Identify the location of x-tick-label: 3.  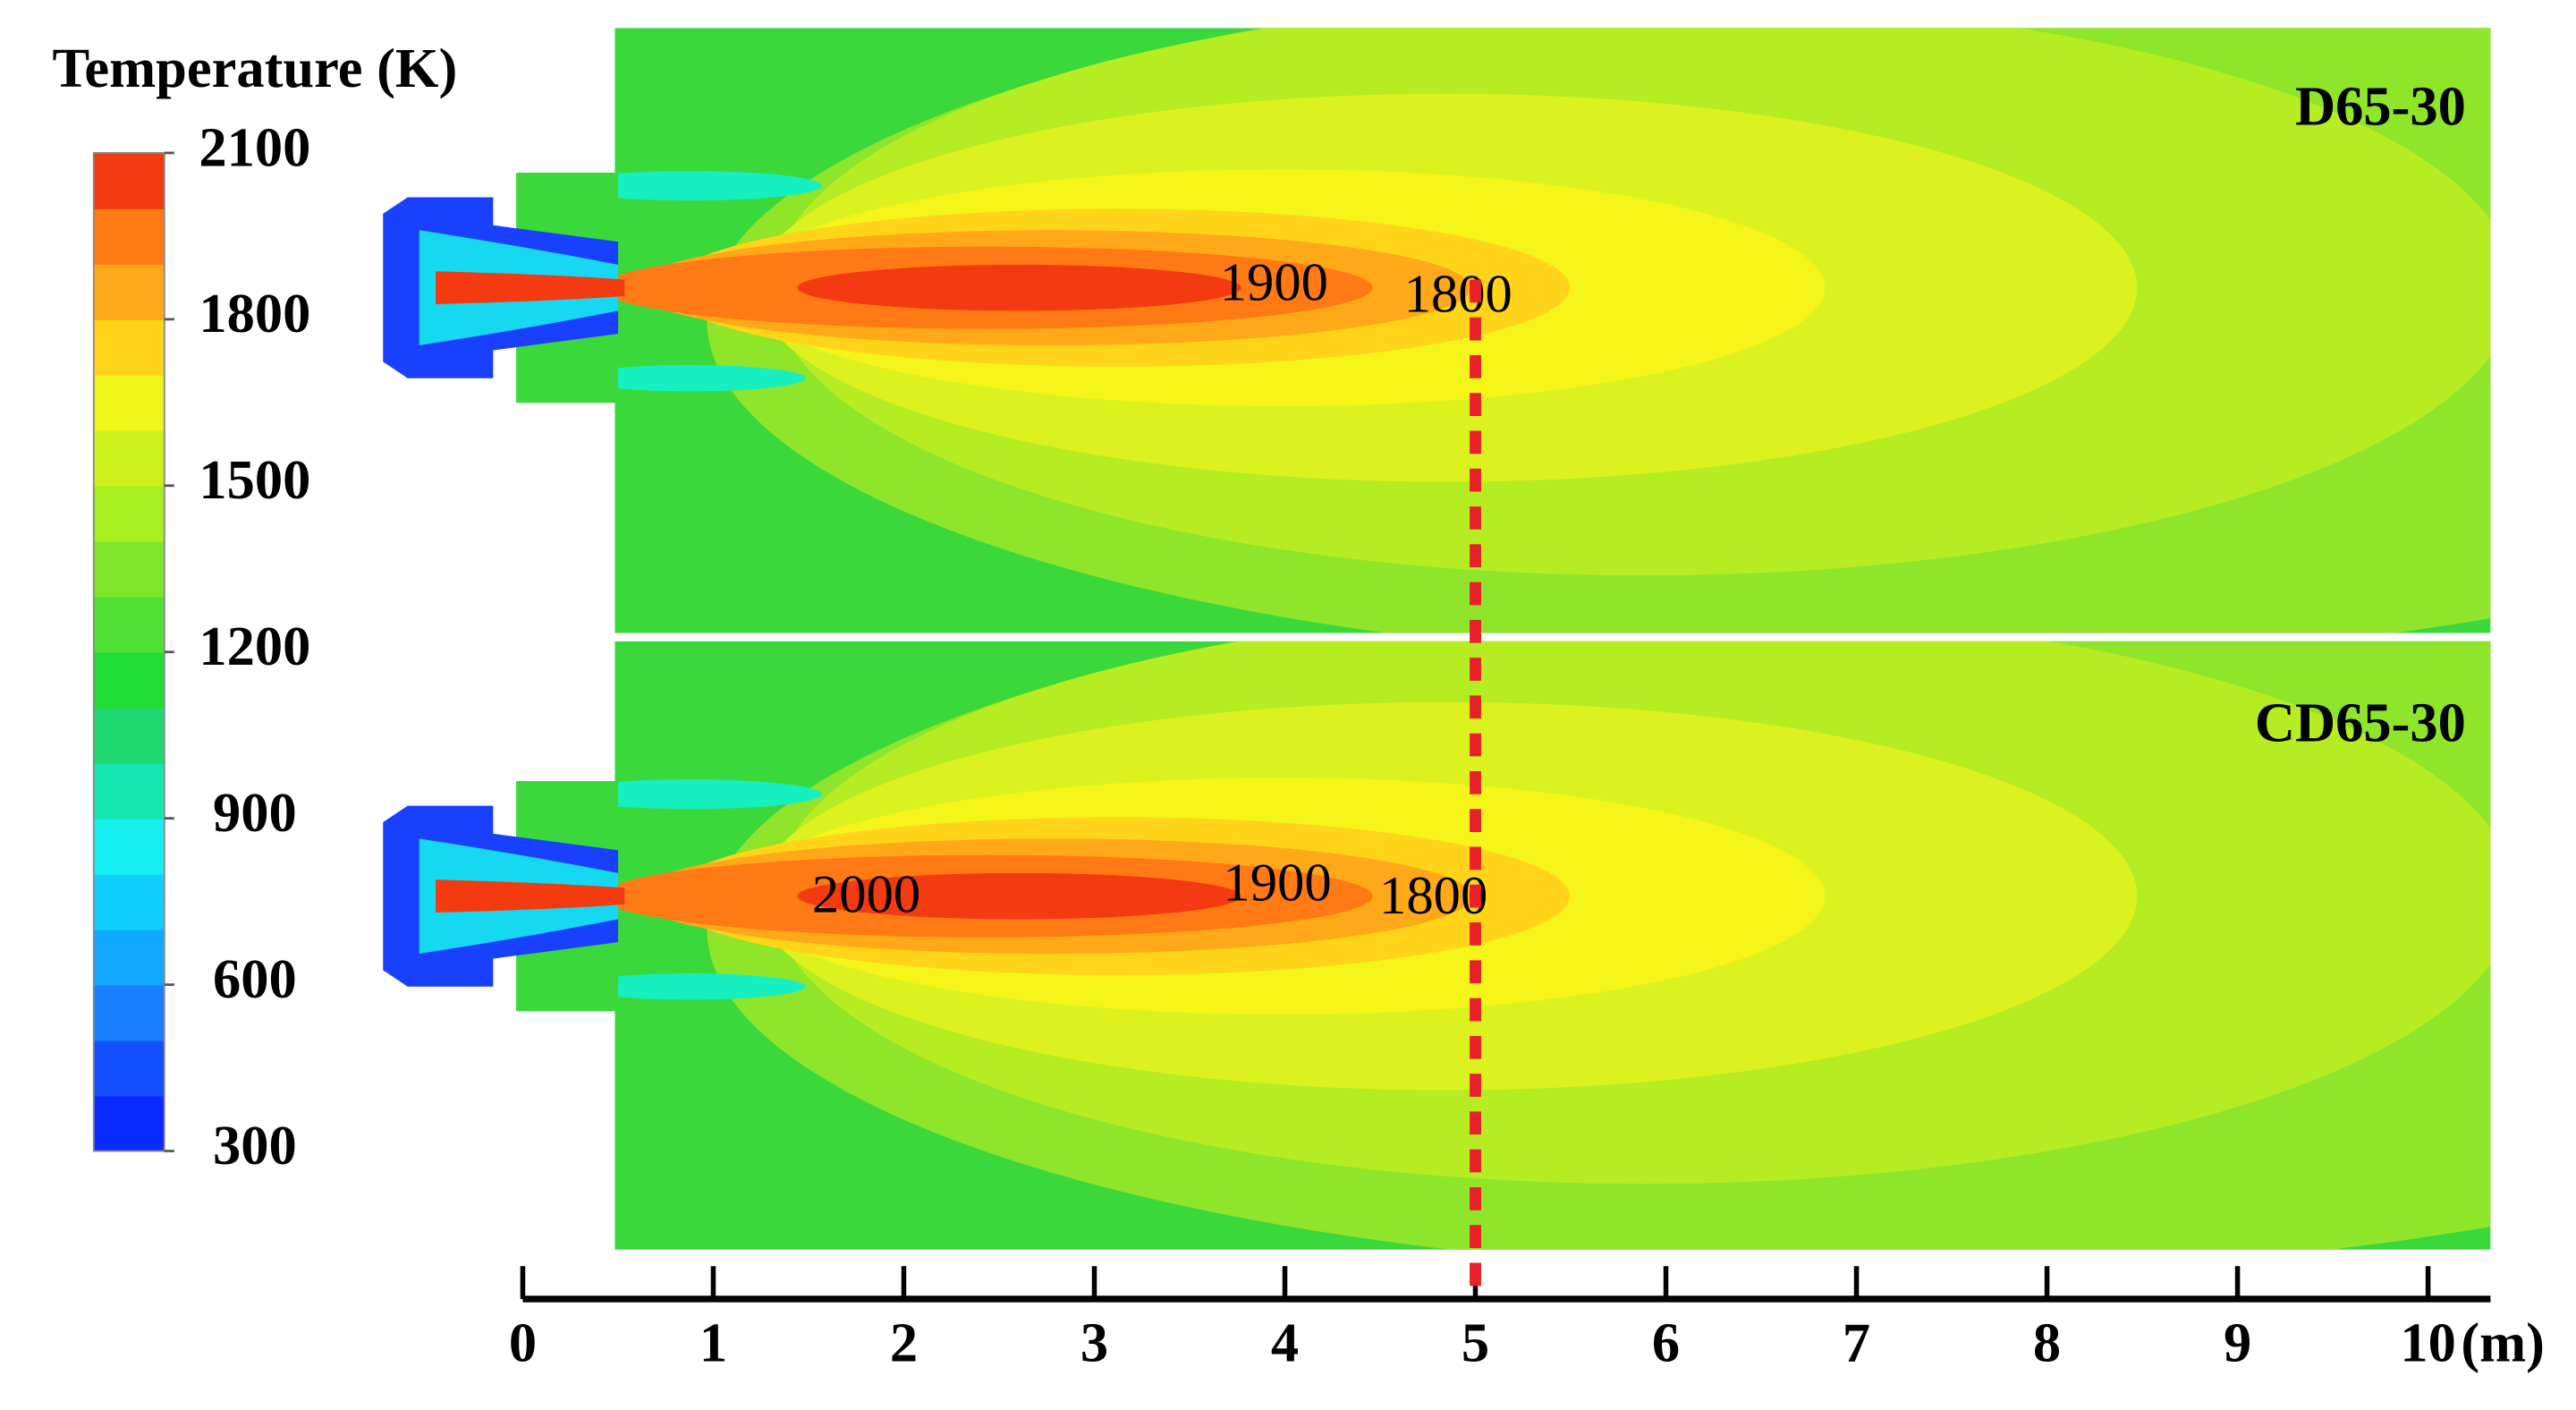
(1094, 1342).